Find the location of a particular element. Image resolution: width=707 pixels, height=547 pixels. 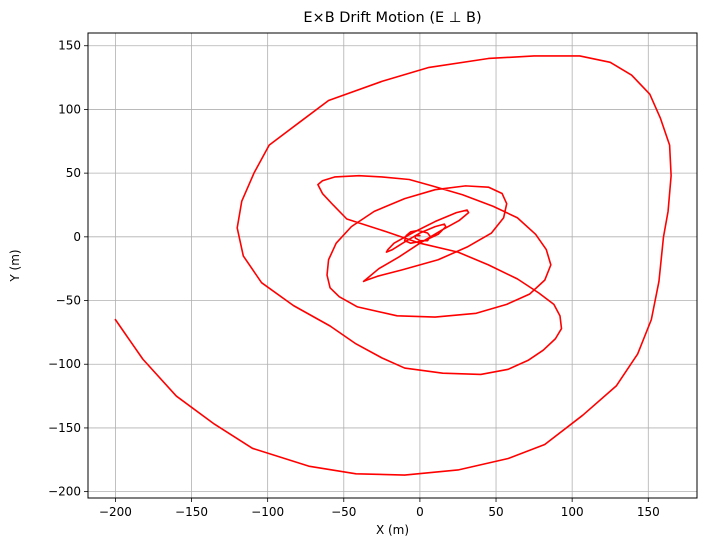

x-tick-label: 50 is located at coordinates (495, 512).